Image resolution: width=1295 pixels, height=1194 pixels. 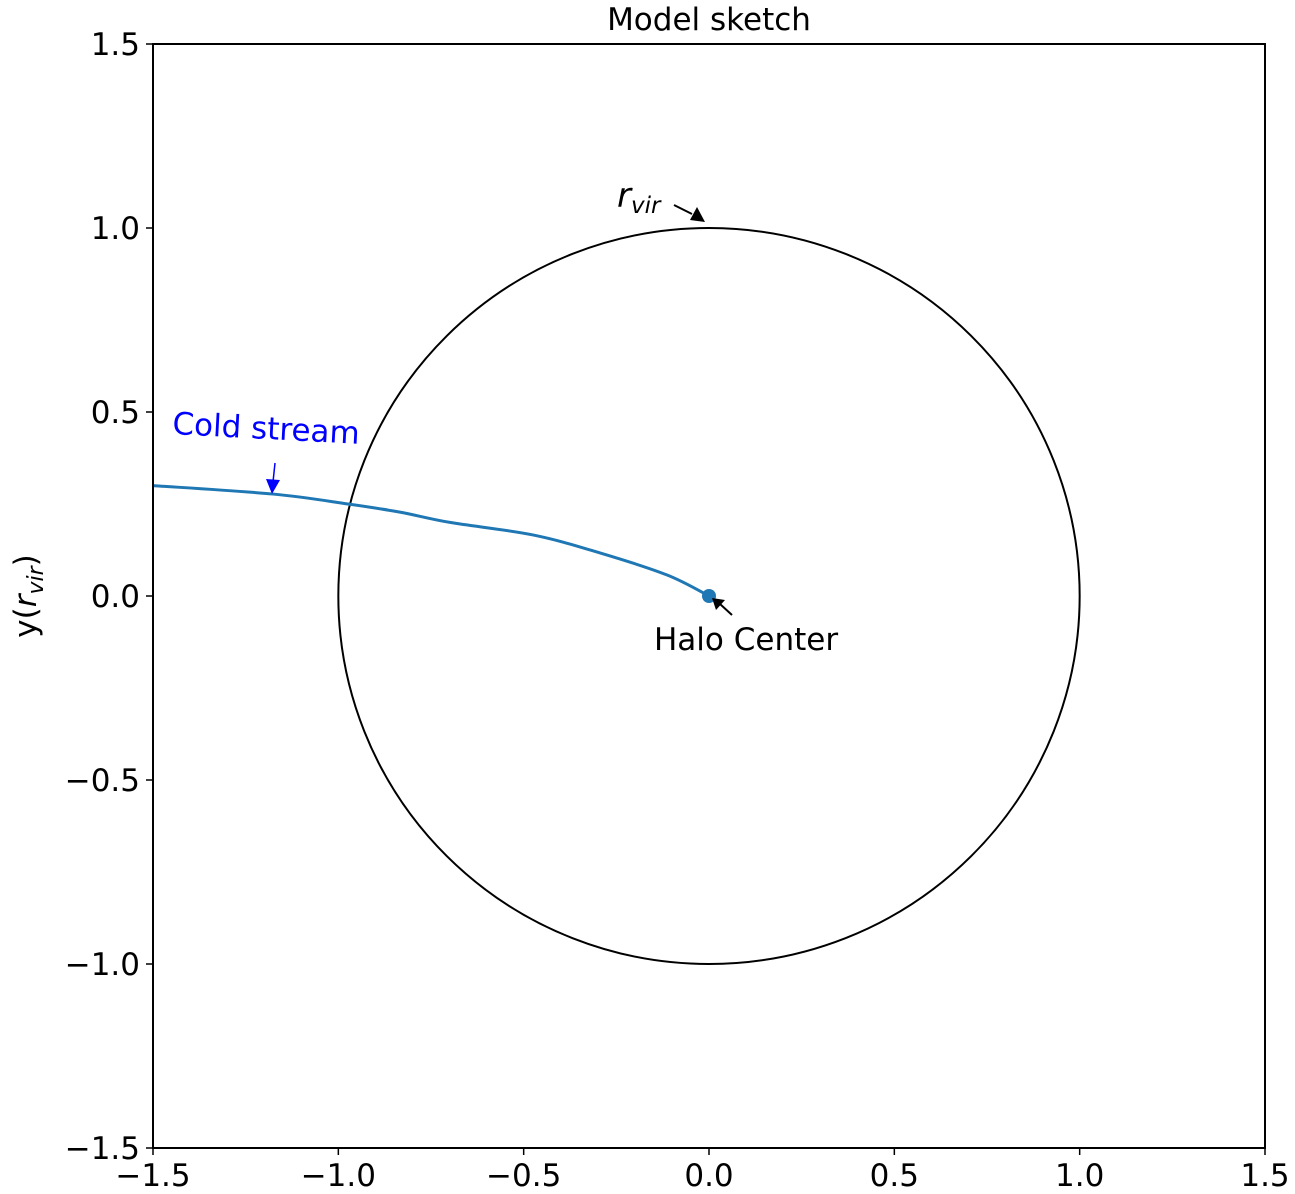 I want to click on cold-stream-line, so click(x=431, y=541).